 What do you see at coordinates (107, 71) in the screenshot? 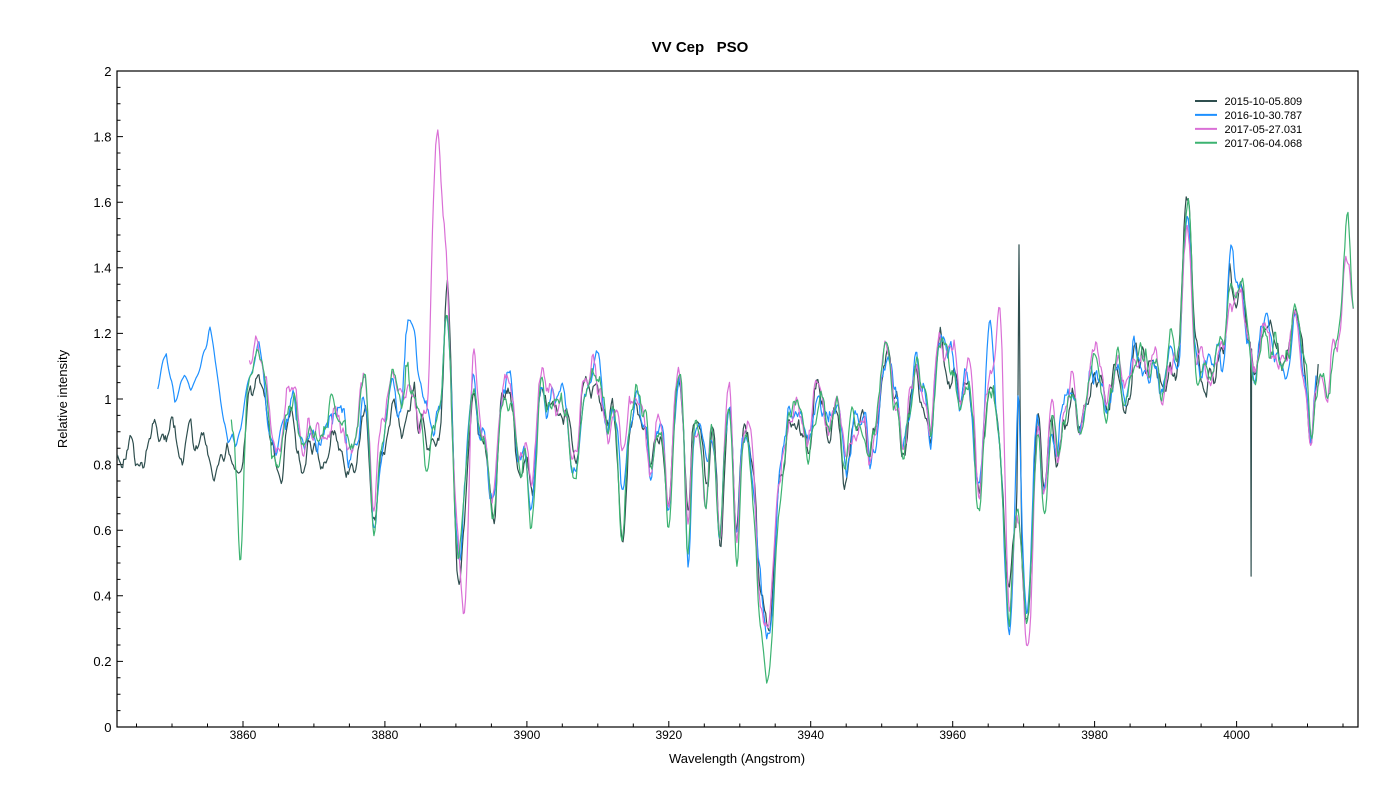
I see `svg-text: 2` at bounding box center [107, 71].